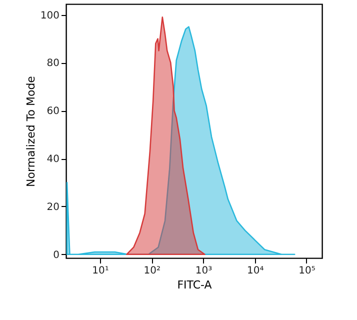 This screenshot has height=320, width=357. What do you see at coordinates (53, 112) in the screenshot?
I see `y-tick-label: 60` at bounding box center [53, 112].